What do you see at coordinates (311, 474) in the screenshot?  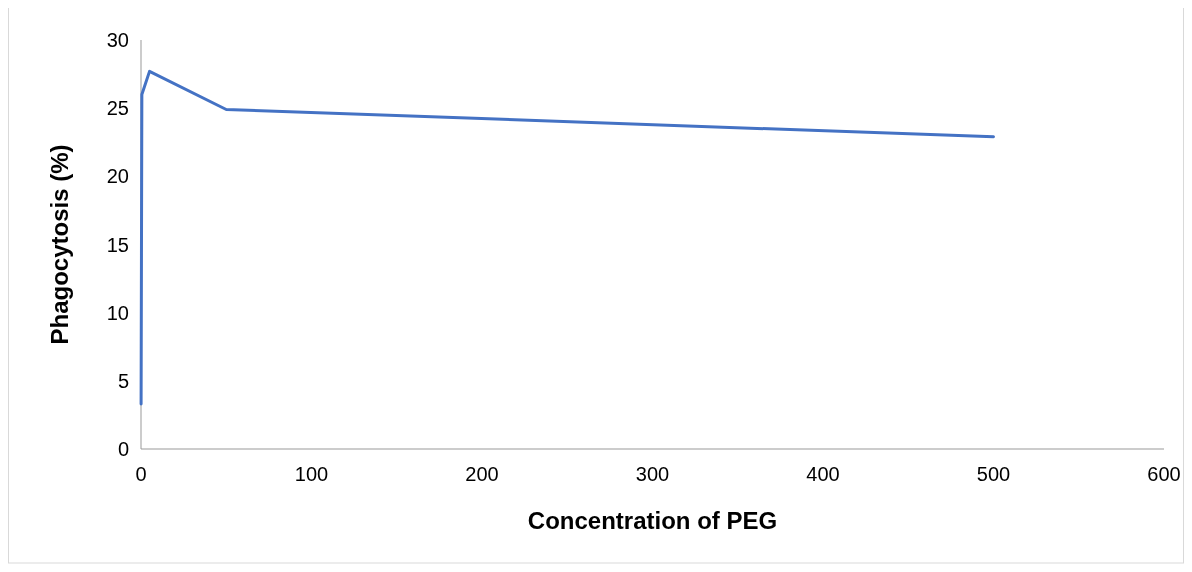 I see `x-tick-label: 100` at bounding box center [311, 474].